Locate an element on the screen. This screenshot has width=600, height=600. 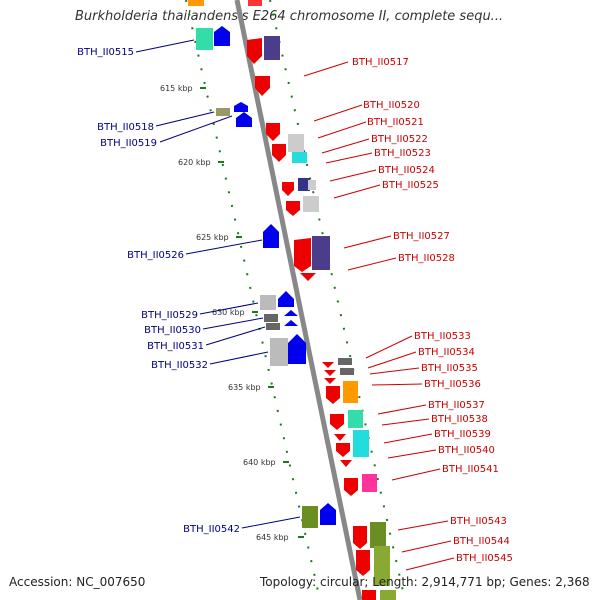
gene-label-BTH_II0521: BTH_II0521 is located at coordinates (395, 122).